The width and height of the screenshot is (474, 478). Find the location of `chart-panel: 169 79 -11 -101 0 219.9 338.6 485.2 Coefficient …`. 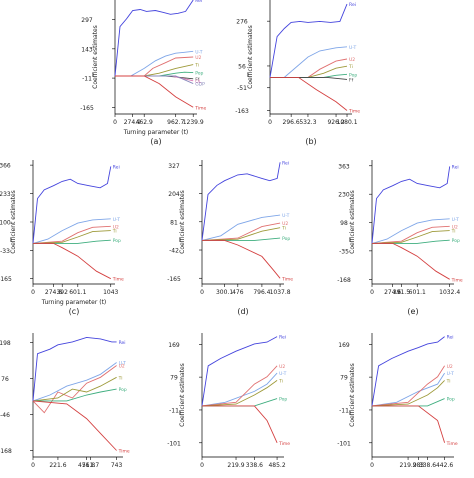

chart-panel: 169 79 -11 -101 0 219.9 338.6 485.2 Coefficient … is located at coordinates (228, 401).